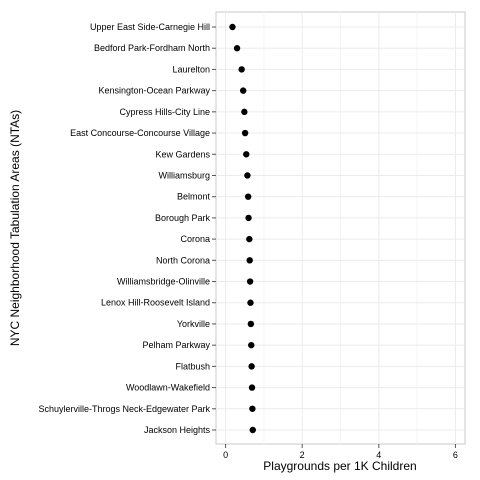 The height and width of the screenshot is (480, 480). Describe the element at coordinates (152, 48) in the screenshot. I see `y-tick-label: Bedford Park-Fordham North` at that location.